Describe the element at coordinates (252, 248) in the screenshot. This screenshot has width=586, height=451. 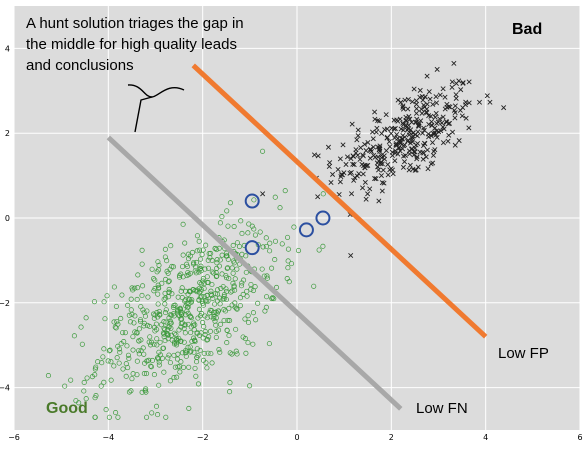
I see `highlight-circle` at that location.